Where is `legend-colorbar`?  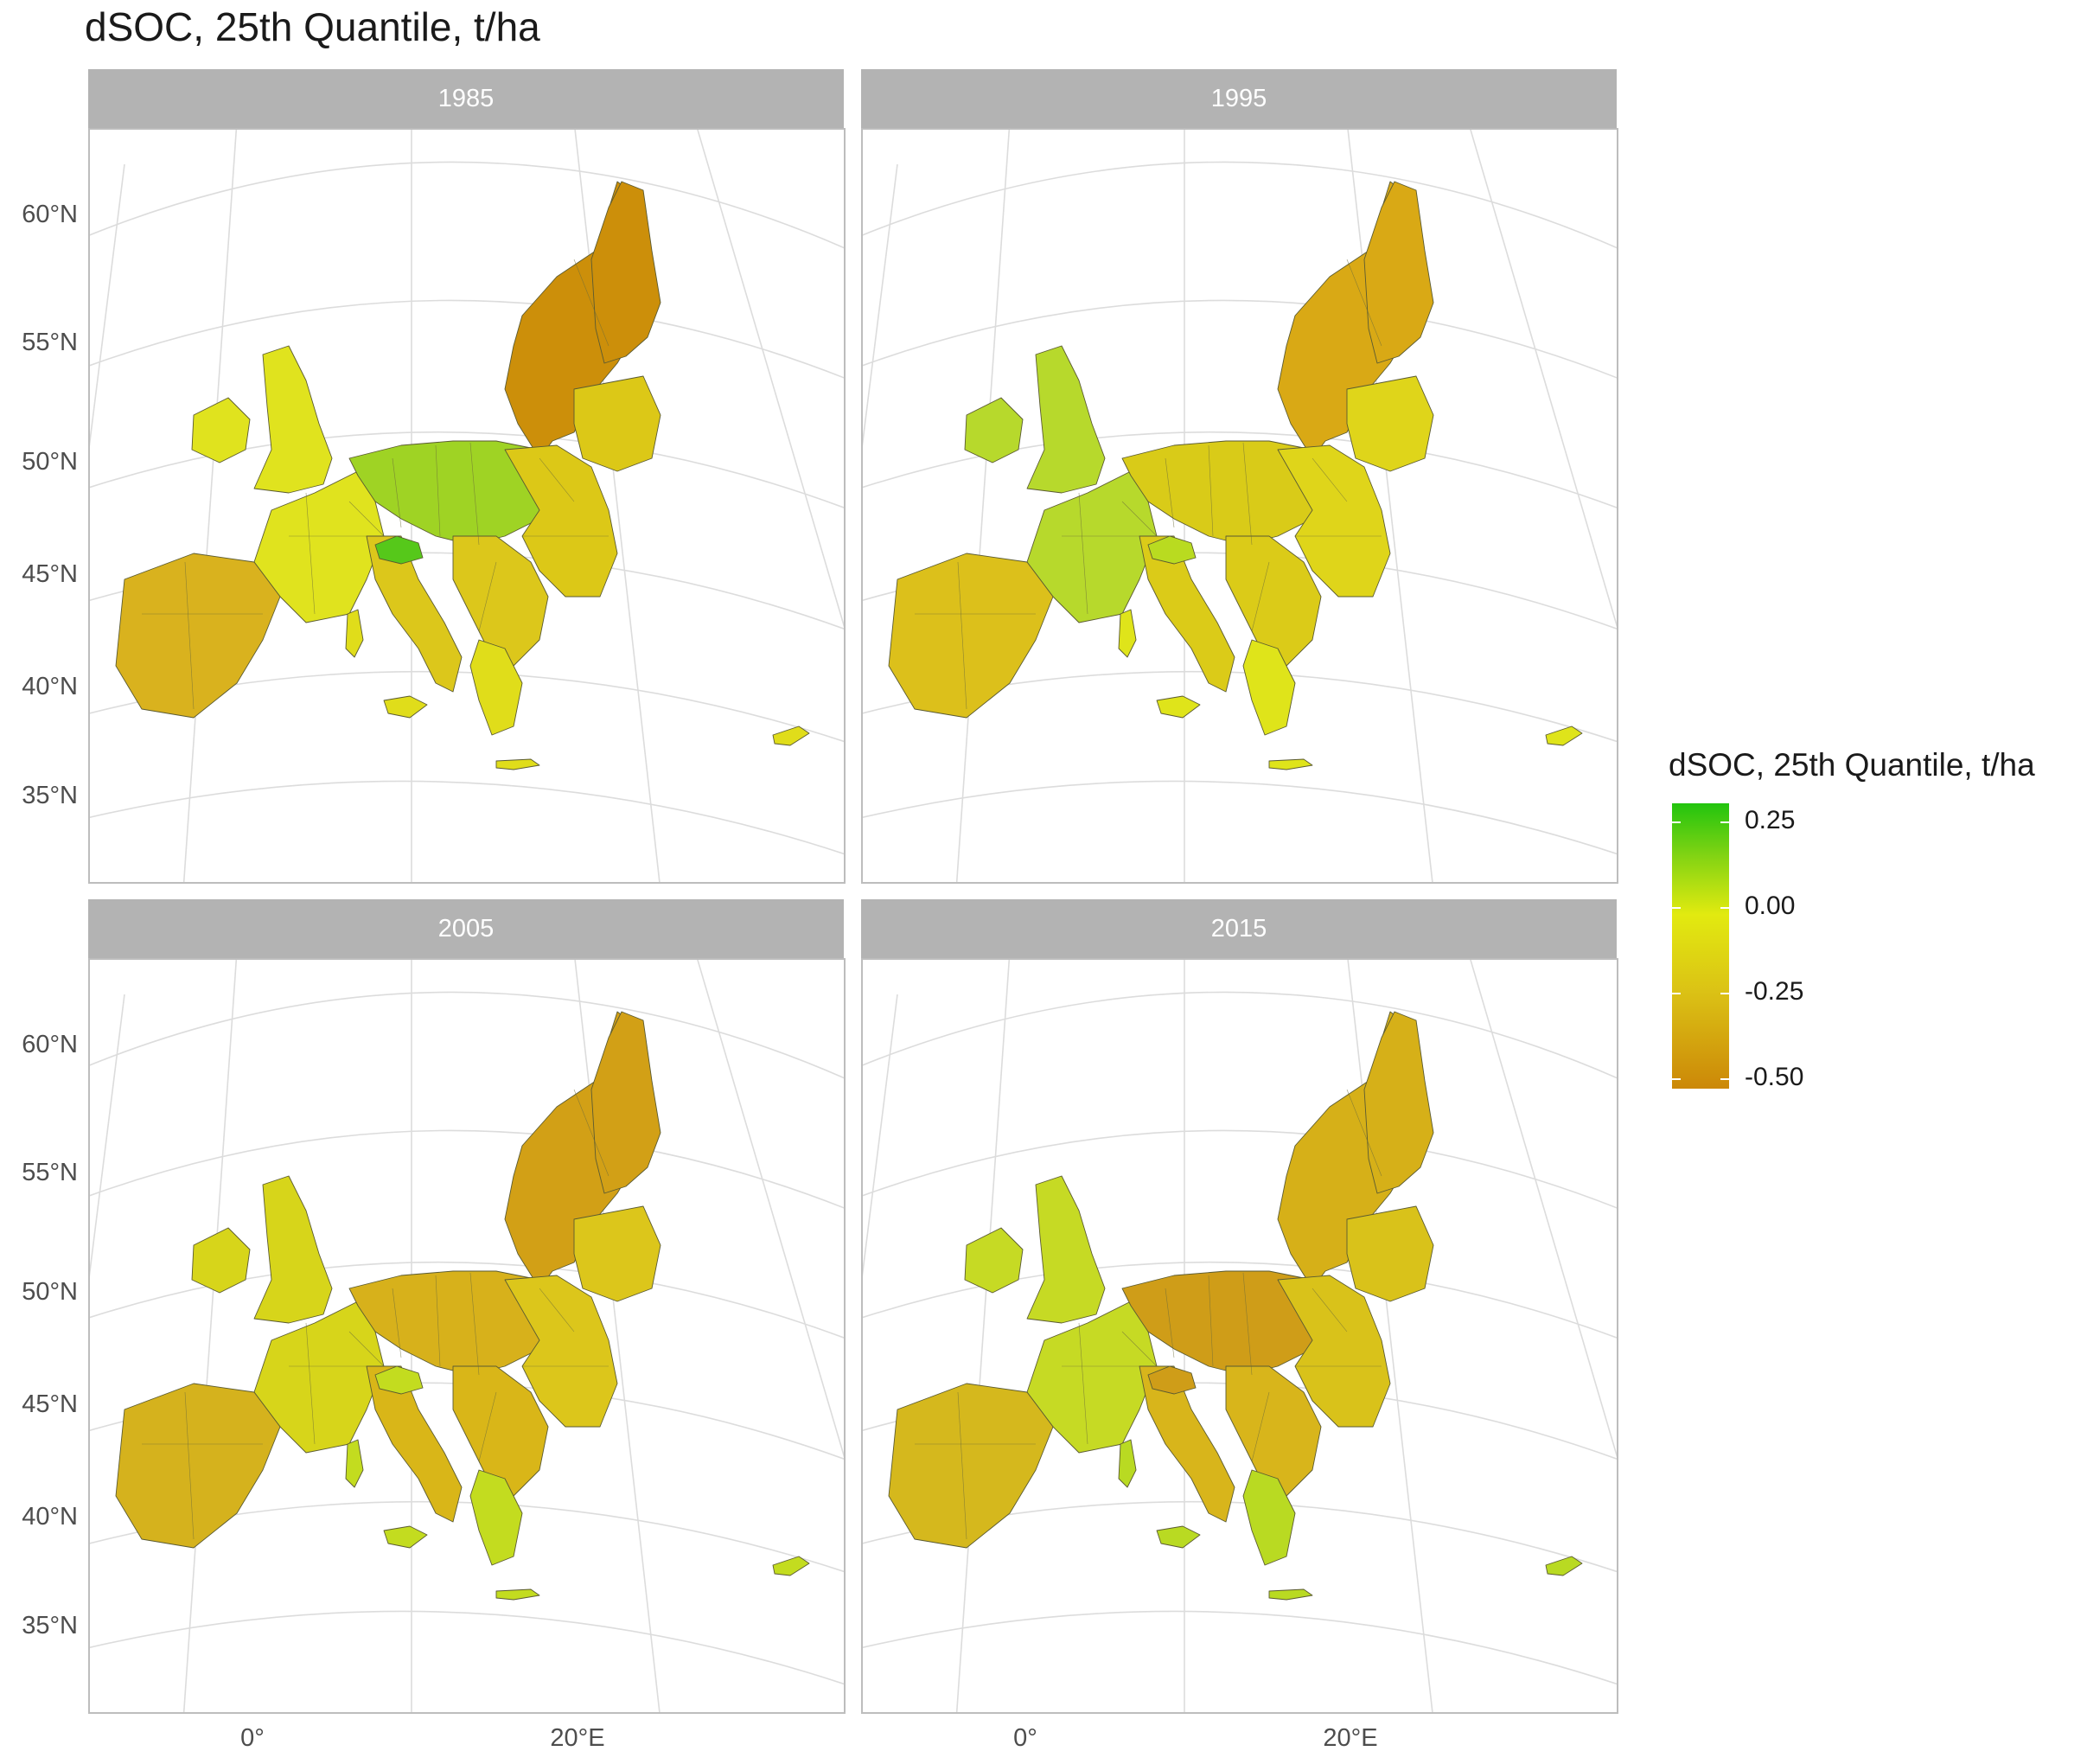 legend-colorbar is located at coordinates (1700, 946).